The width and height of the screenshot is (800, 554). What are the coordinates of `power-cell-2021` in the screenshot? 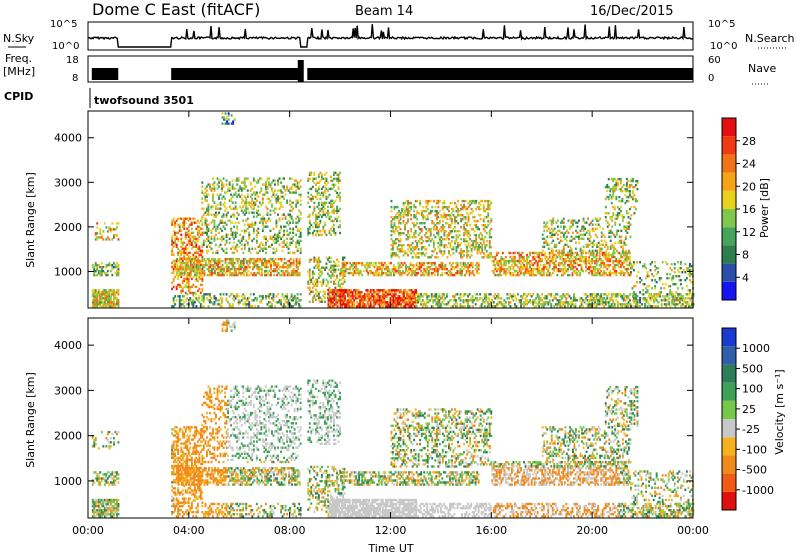 It's located at (308, 217).